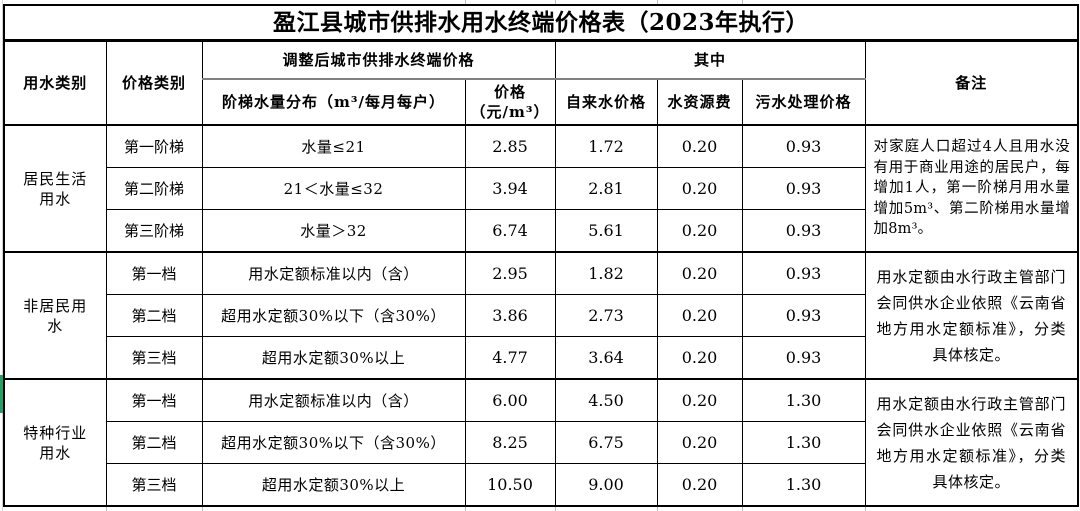 The width and height of the screenshot is (1080, 511). Describe the element at coordinates (510, 442) in the screenshot. I see `cell-terminal-price: 8.25` at that location.